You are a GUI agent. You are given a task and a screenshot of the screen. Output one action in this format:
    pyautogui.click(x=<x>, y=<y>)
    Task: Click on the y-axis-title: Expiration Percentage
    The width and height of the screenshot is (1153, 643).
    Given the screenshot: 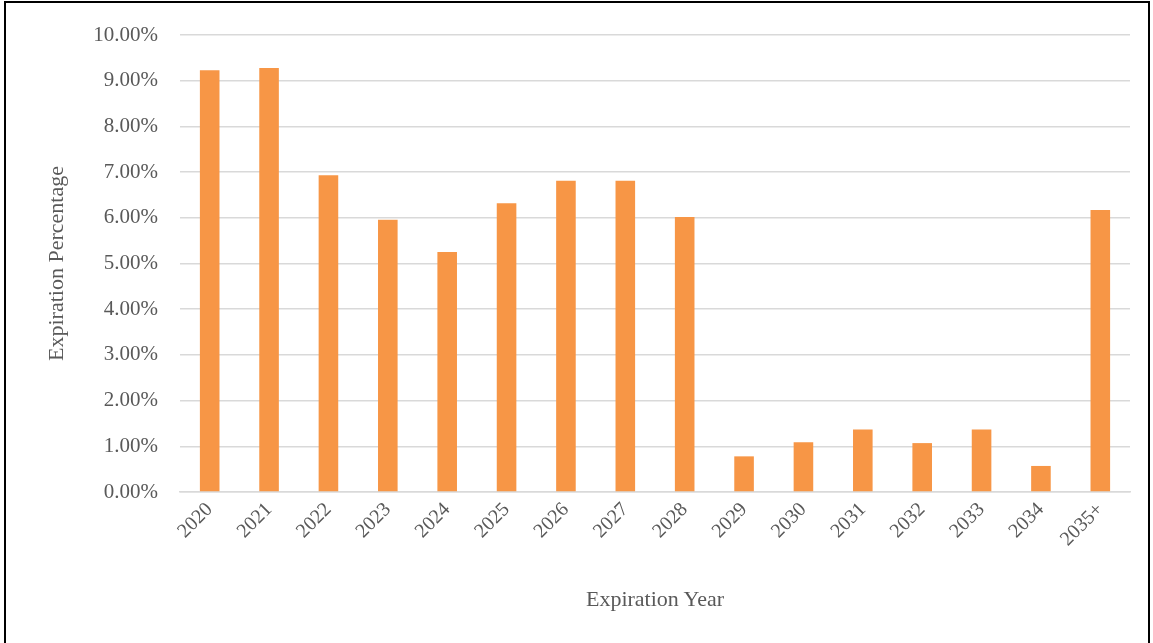 What is the action you would take?
    pyautogui.click(x=55, y=263)
    